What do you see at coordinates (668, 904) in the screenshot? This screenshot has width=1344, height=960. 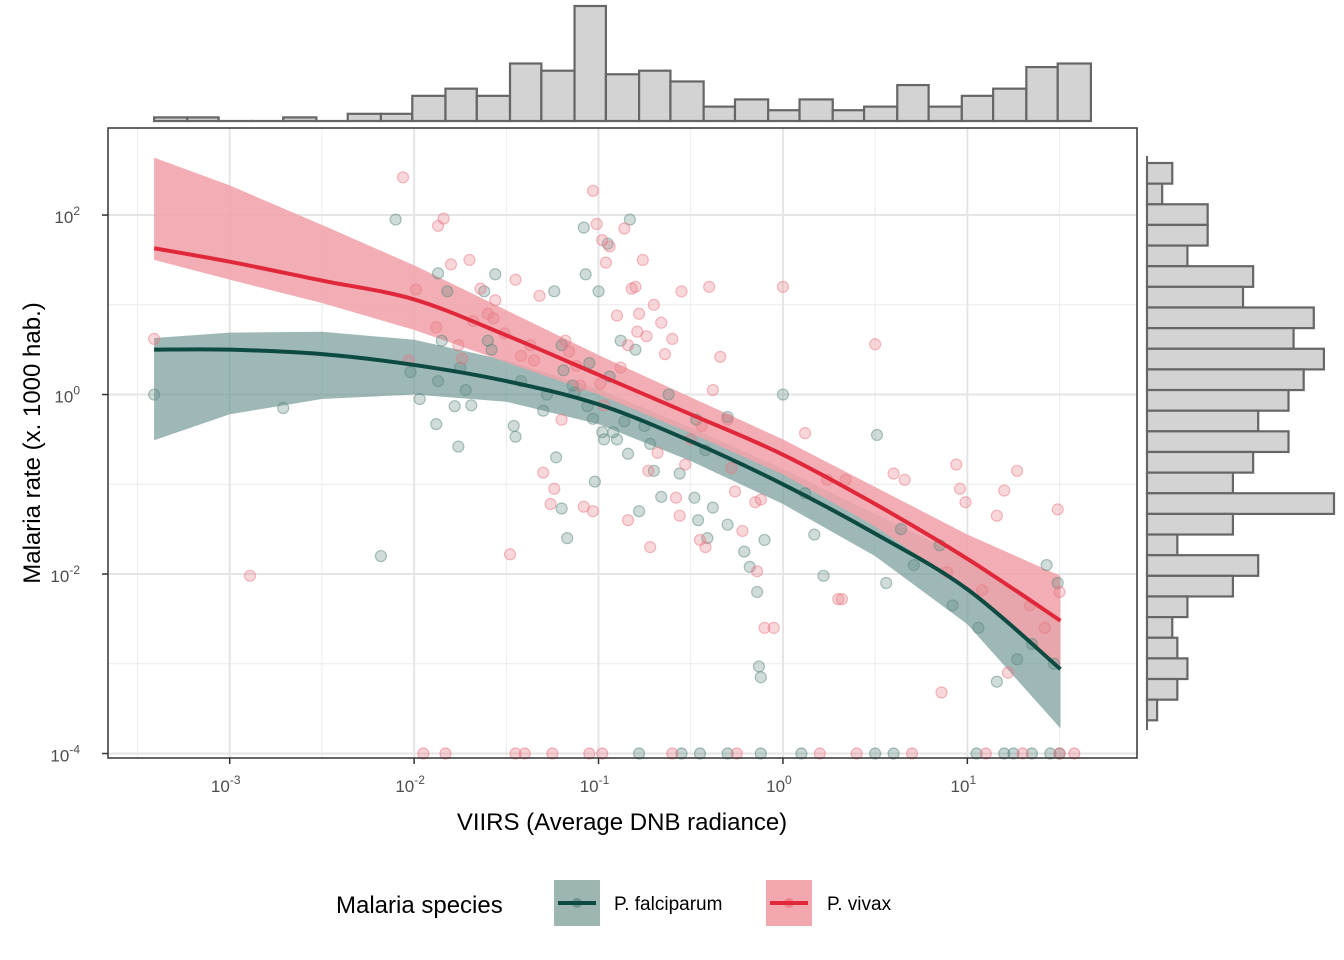 I see `legend-label-falciparum: P. falciparum` at bounding box center [668, 904].